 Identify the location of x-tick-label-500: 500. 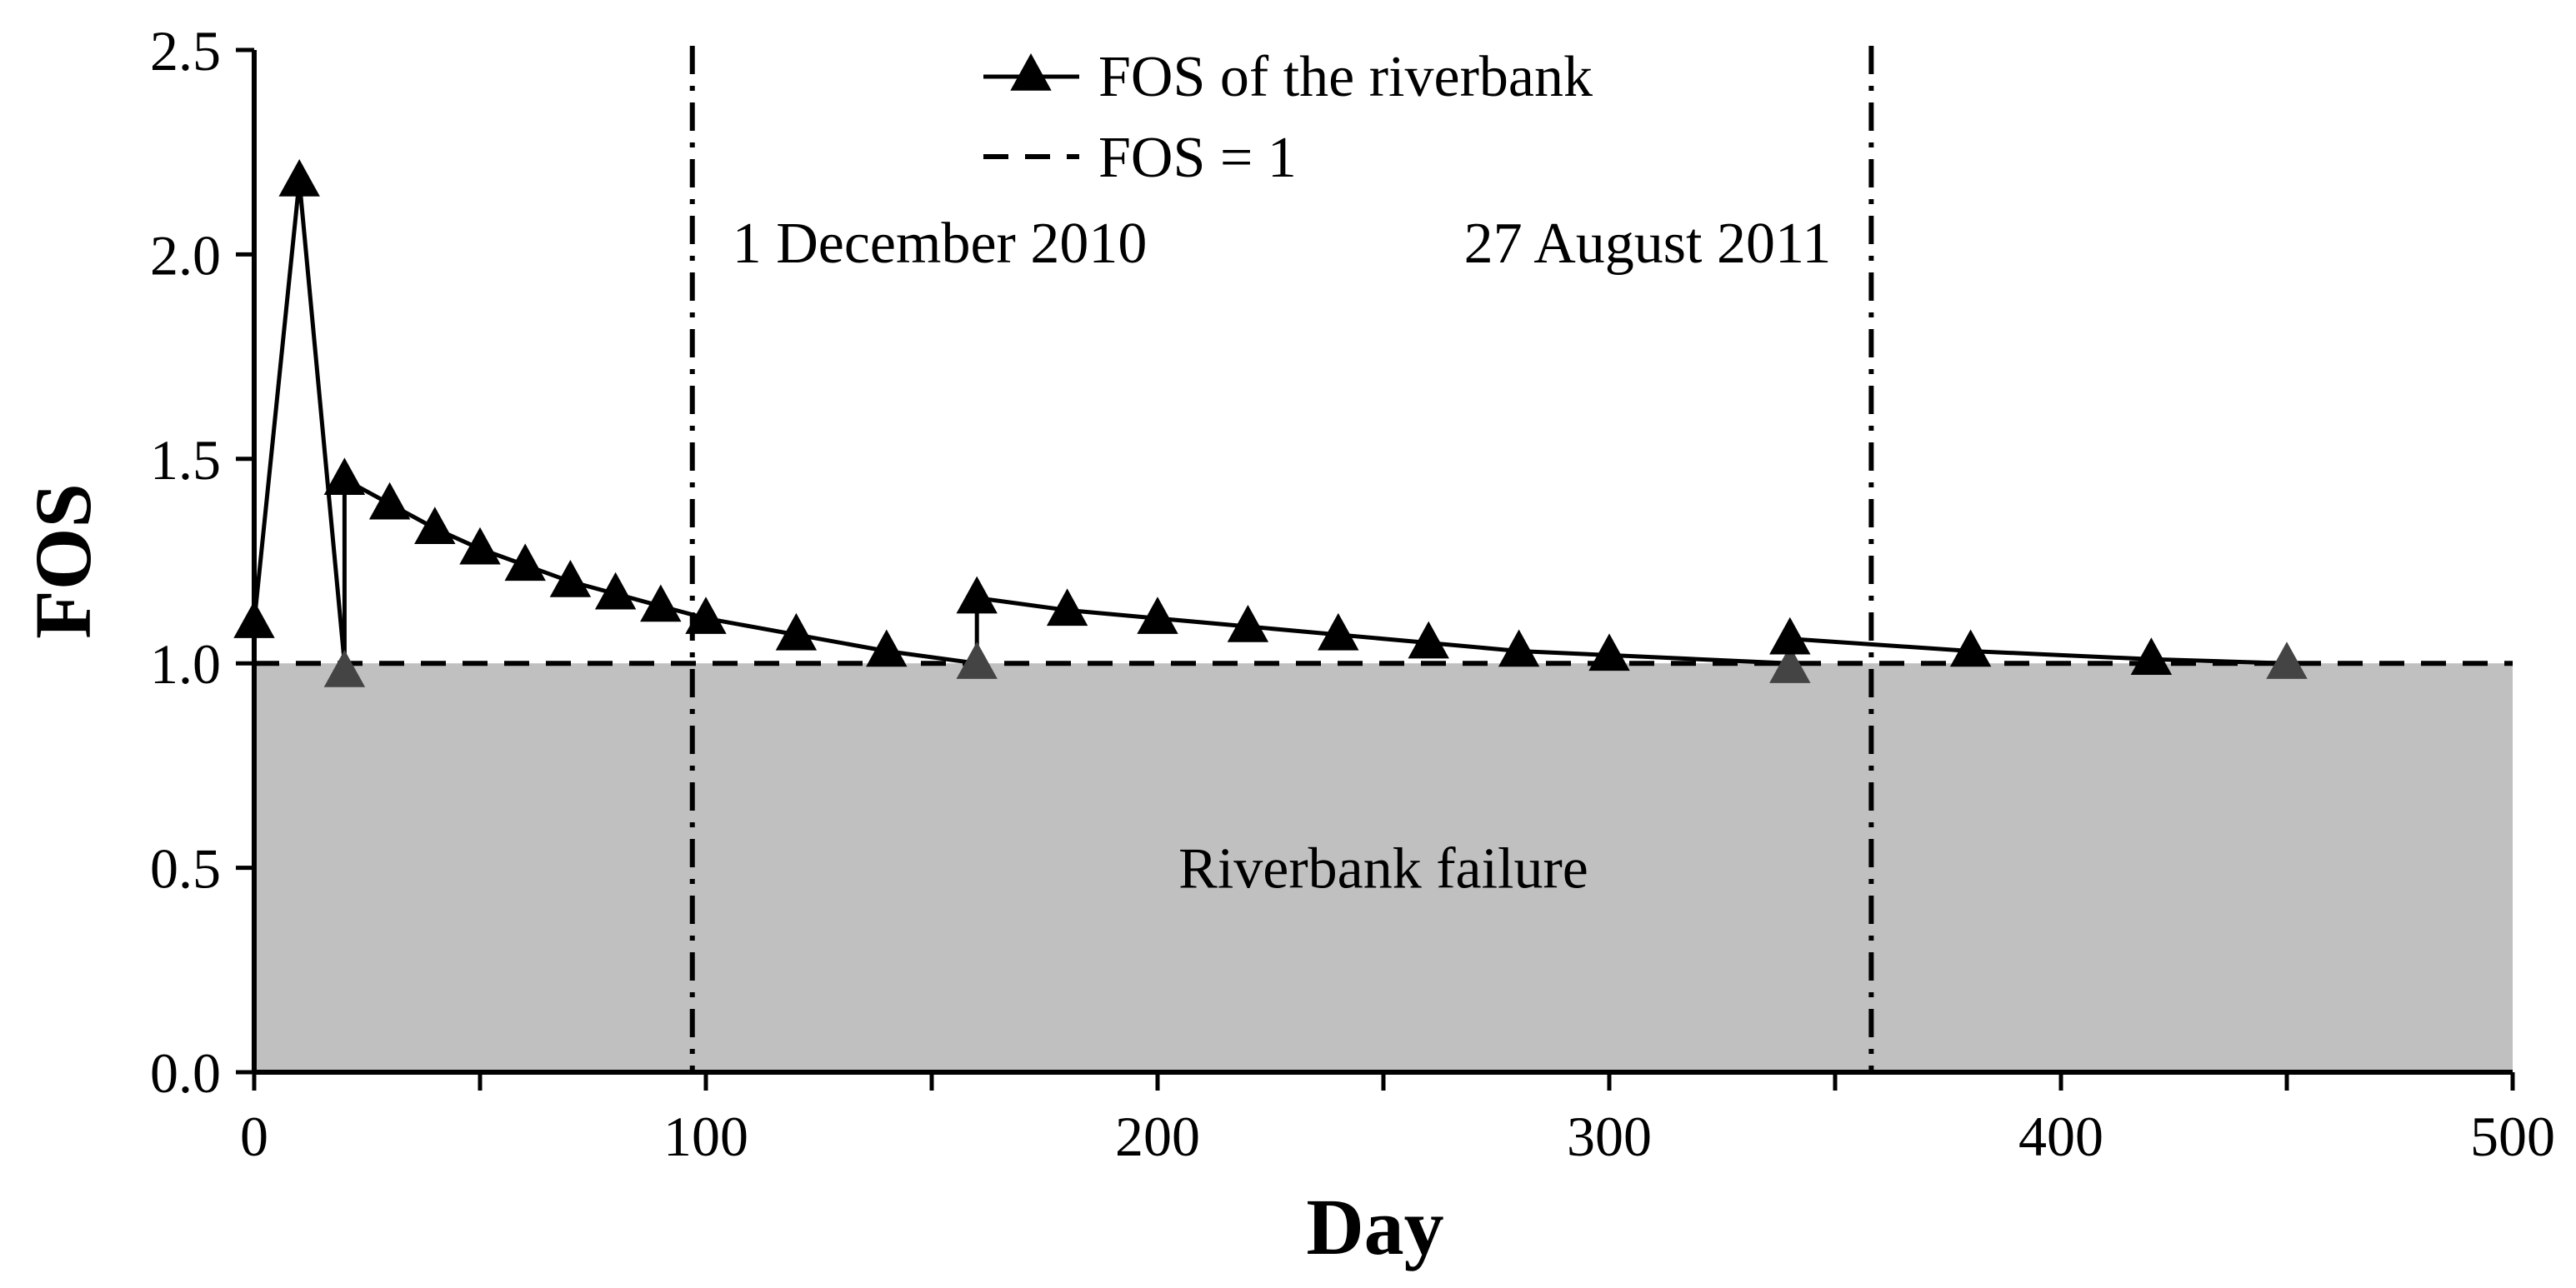
(2512, 1136).